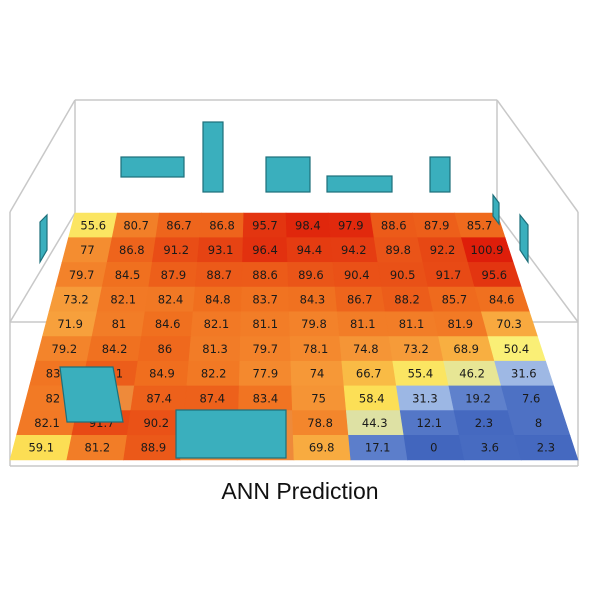 This screenshot has height=600, width=600. Describe the element at coordinates (53, 398) in the screenshot. I see `heatmap-cell-value: 82` at that location.